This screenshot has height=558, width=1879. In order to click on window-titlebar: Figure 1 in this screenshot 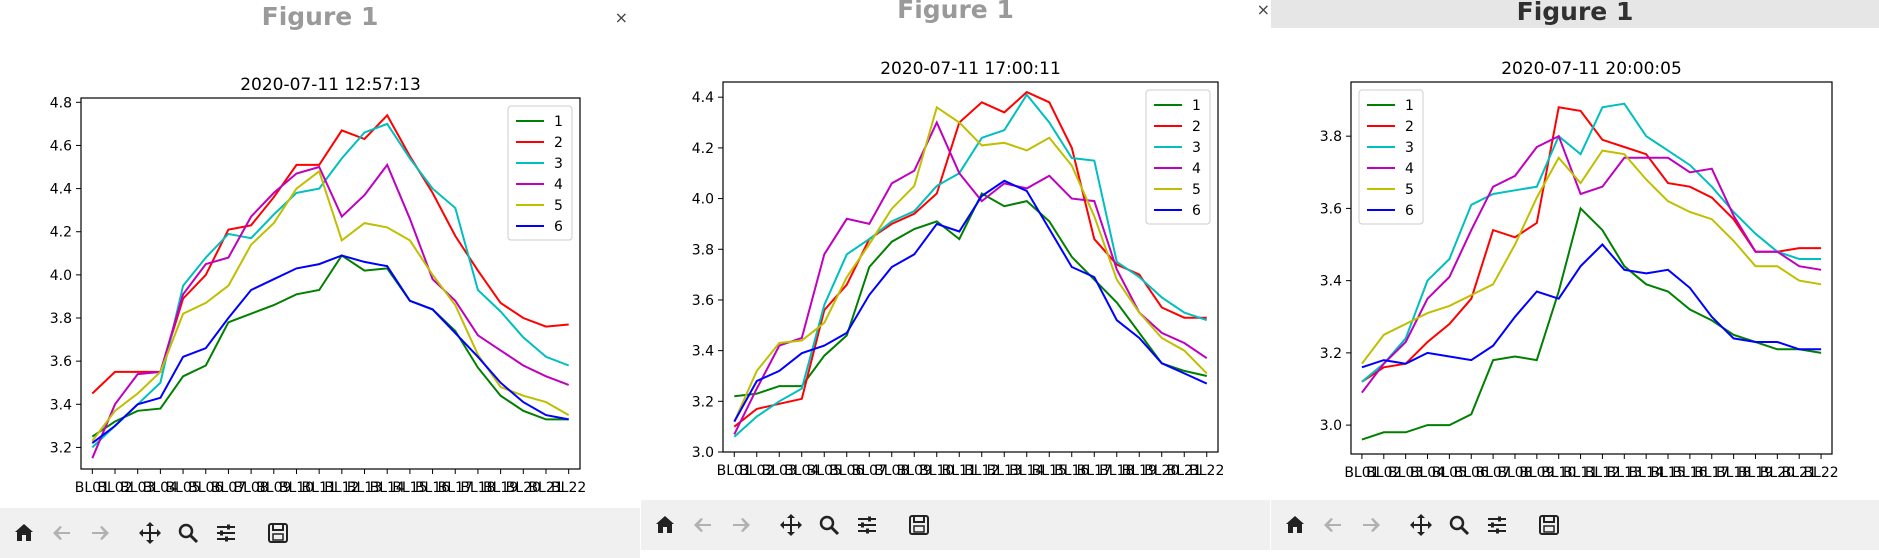, I will do `click(1575, 14)`.